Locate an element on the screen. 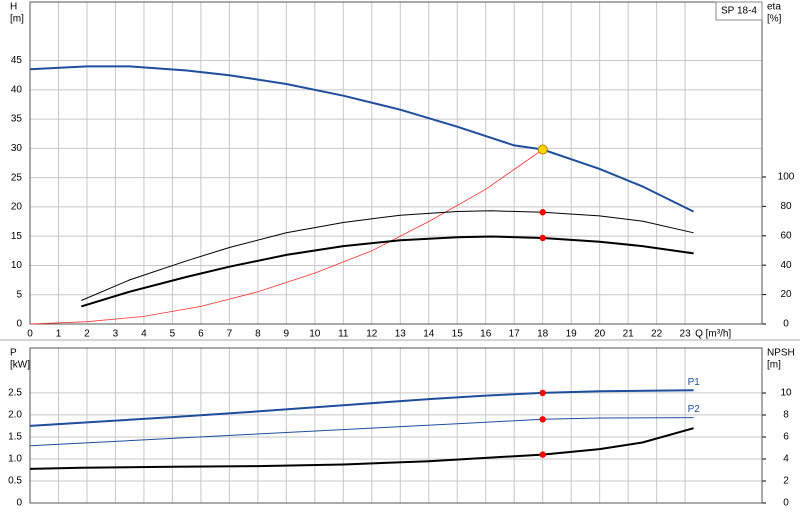 The width and height of the screenshot is (800, 520). y-axis-unit: [m] is located at coordinates (17, 19).